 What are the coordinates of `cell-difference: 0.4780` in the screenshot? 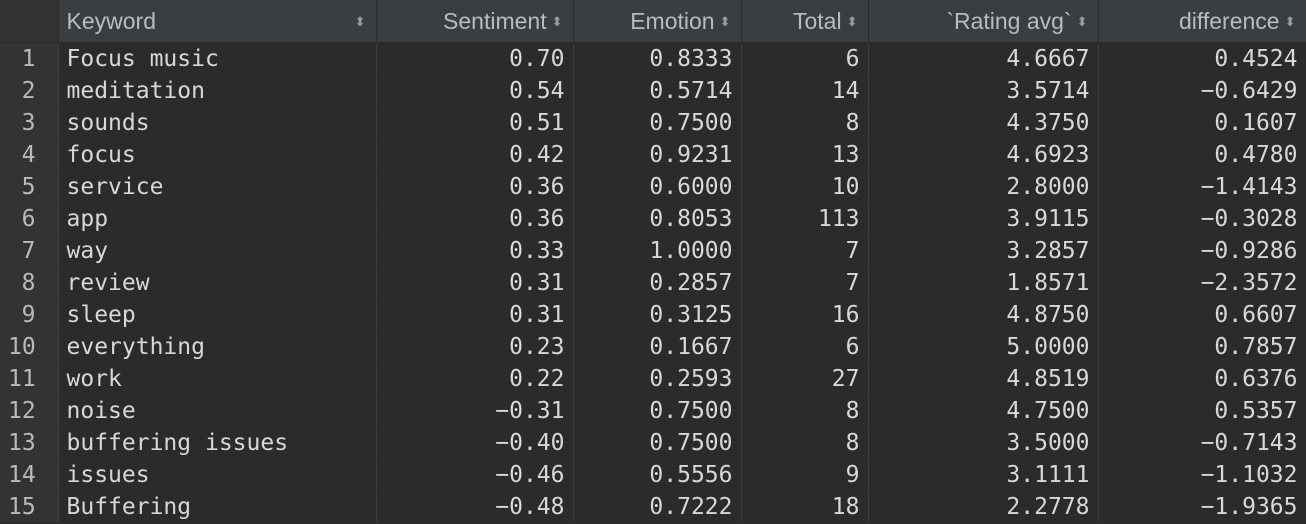 It's located at (1202, 154).